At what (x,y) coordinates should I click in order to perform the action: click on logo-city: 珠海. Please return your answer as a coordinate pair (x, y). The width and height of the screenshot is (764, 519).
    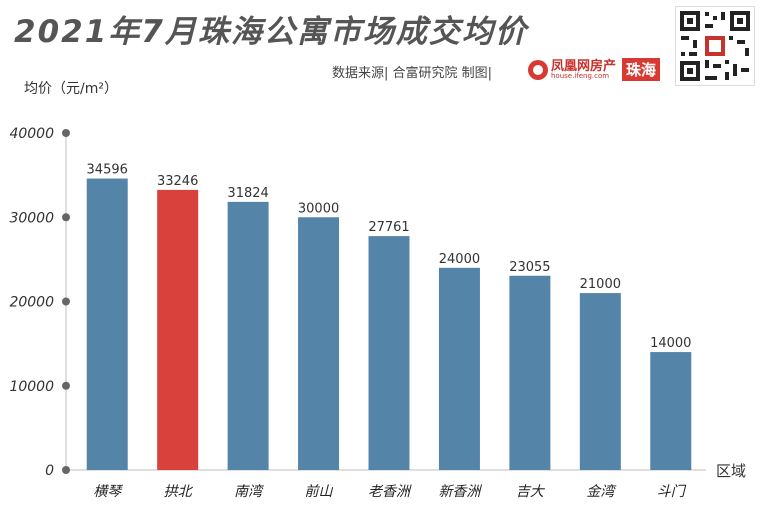
    Looking at the image, I should click on (641, 69).